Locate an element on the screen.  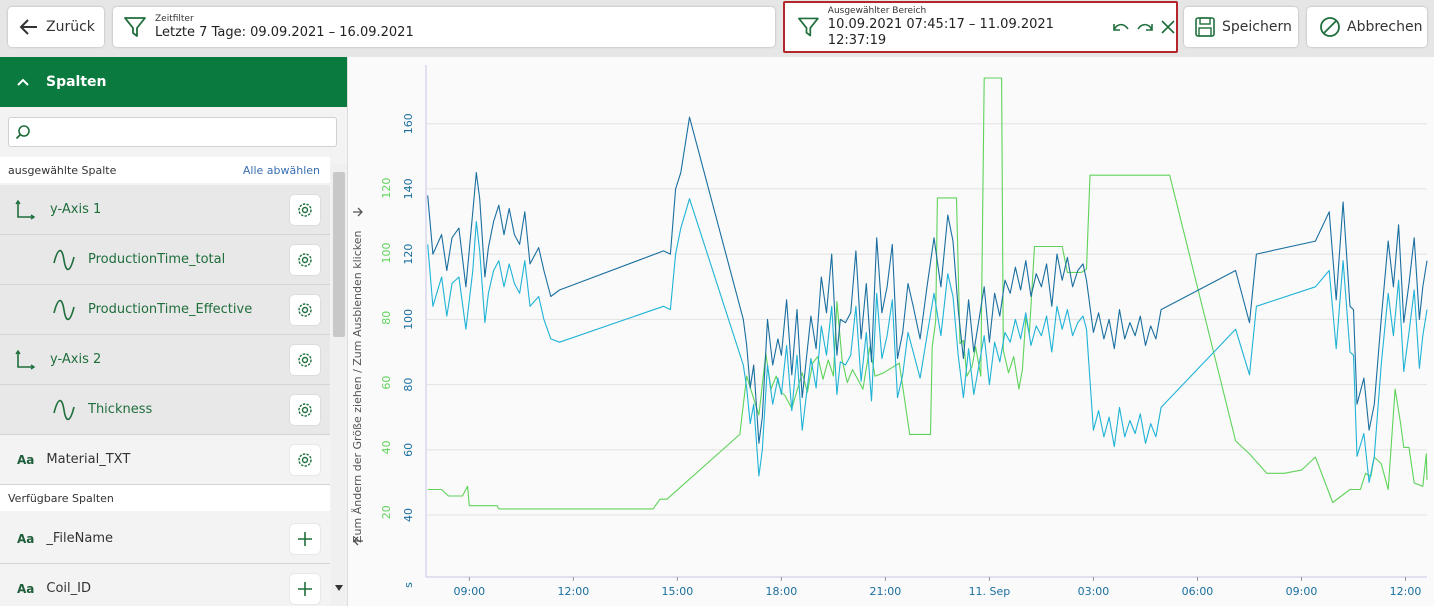
available-columns-section: Verfügbare Spalten is located at coordinates (165, 498).